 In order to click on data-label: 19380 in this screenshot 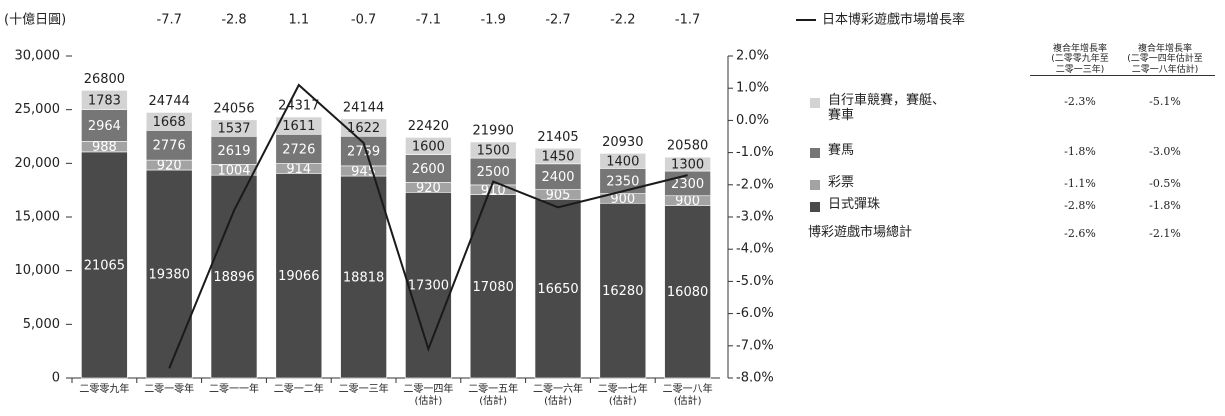, I will do `click(169, 274)`.